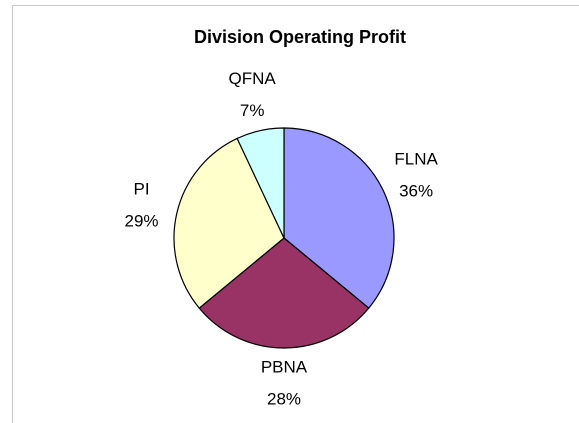 The width and height of the screenshot is (579, 423). I want to click on slice-value-label: 29%, so click(142, 221).